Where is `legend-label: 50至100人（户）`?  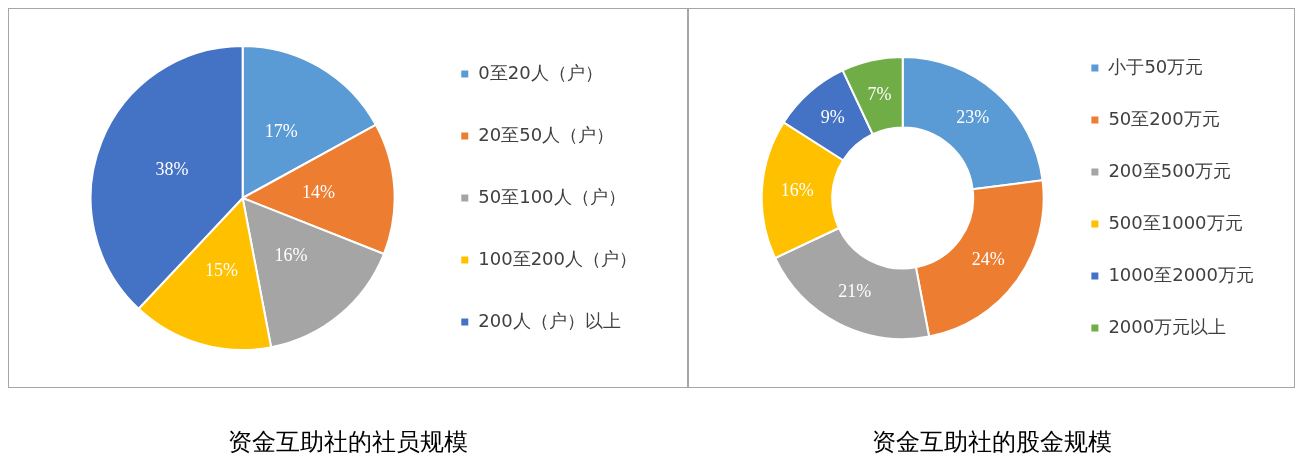
legend-label: 50至100人（户） is located at coordinates (552, 196).